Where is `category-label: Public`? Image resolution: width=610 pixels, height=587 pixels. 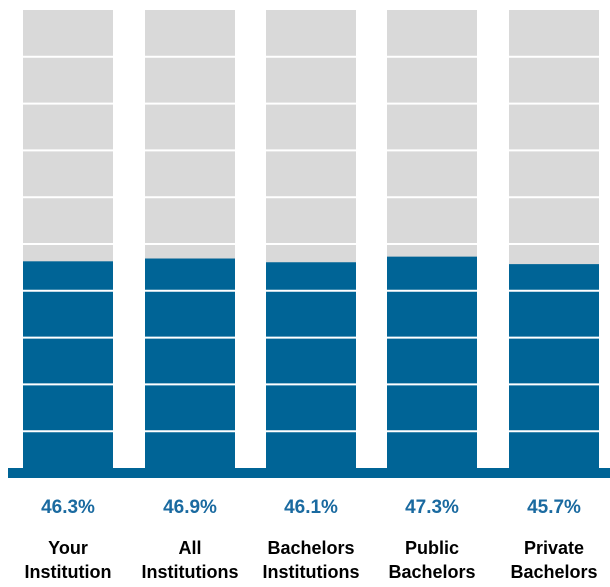 category-label: Public is located at coordinates (432, 548).